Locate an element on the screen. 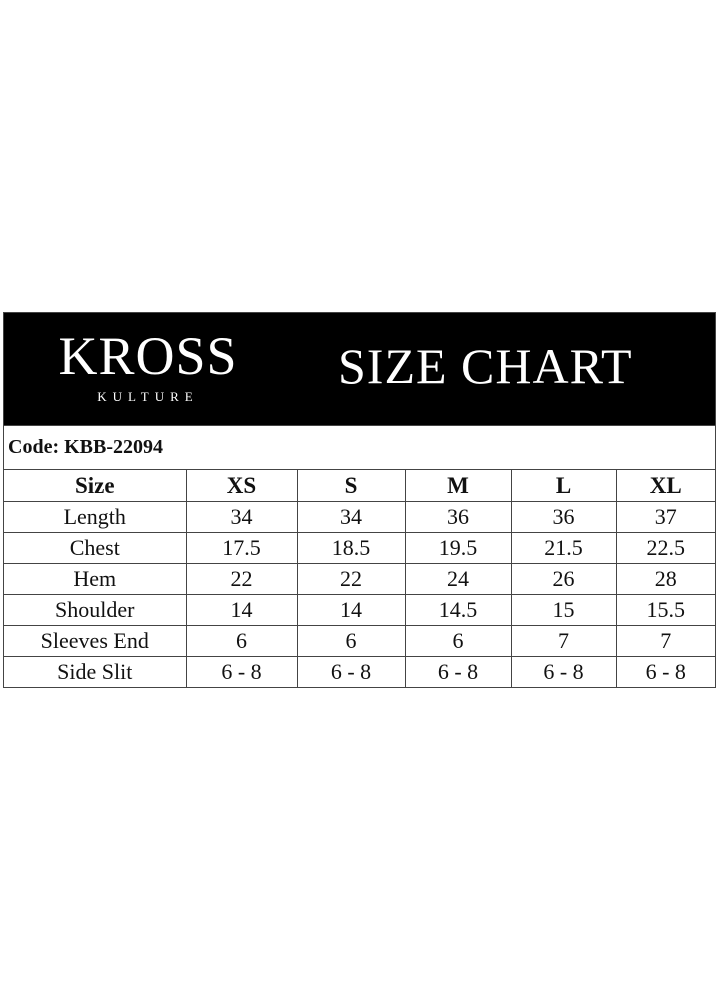 The height and width of the screenshot is (1002, 720). table-cell: 15.5 is located at coordinates (665, 610).